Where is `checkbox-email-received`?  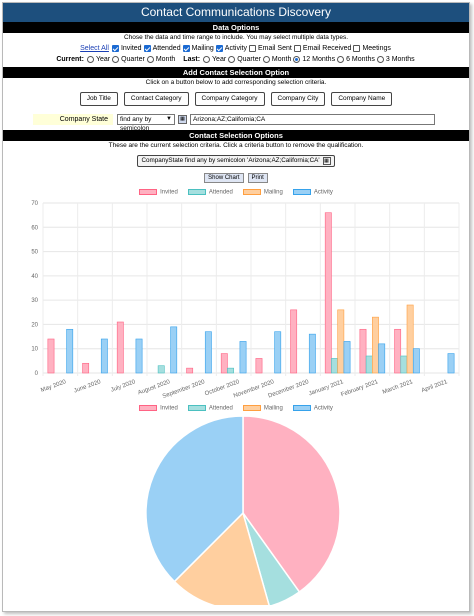
checkbox-email-received is located at coordinates (297, 48).